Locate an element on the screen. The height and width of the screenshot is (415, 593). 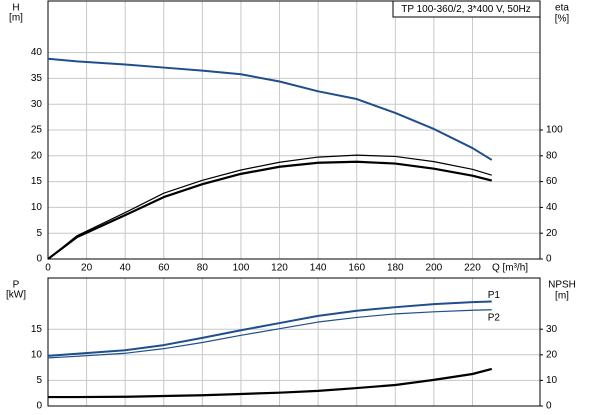
x-tick-label: 80 is located at coordinates (203, 268).